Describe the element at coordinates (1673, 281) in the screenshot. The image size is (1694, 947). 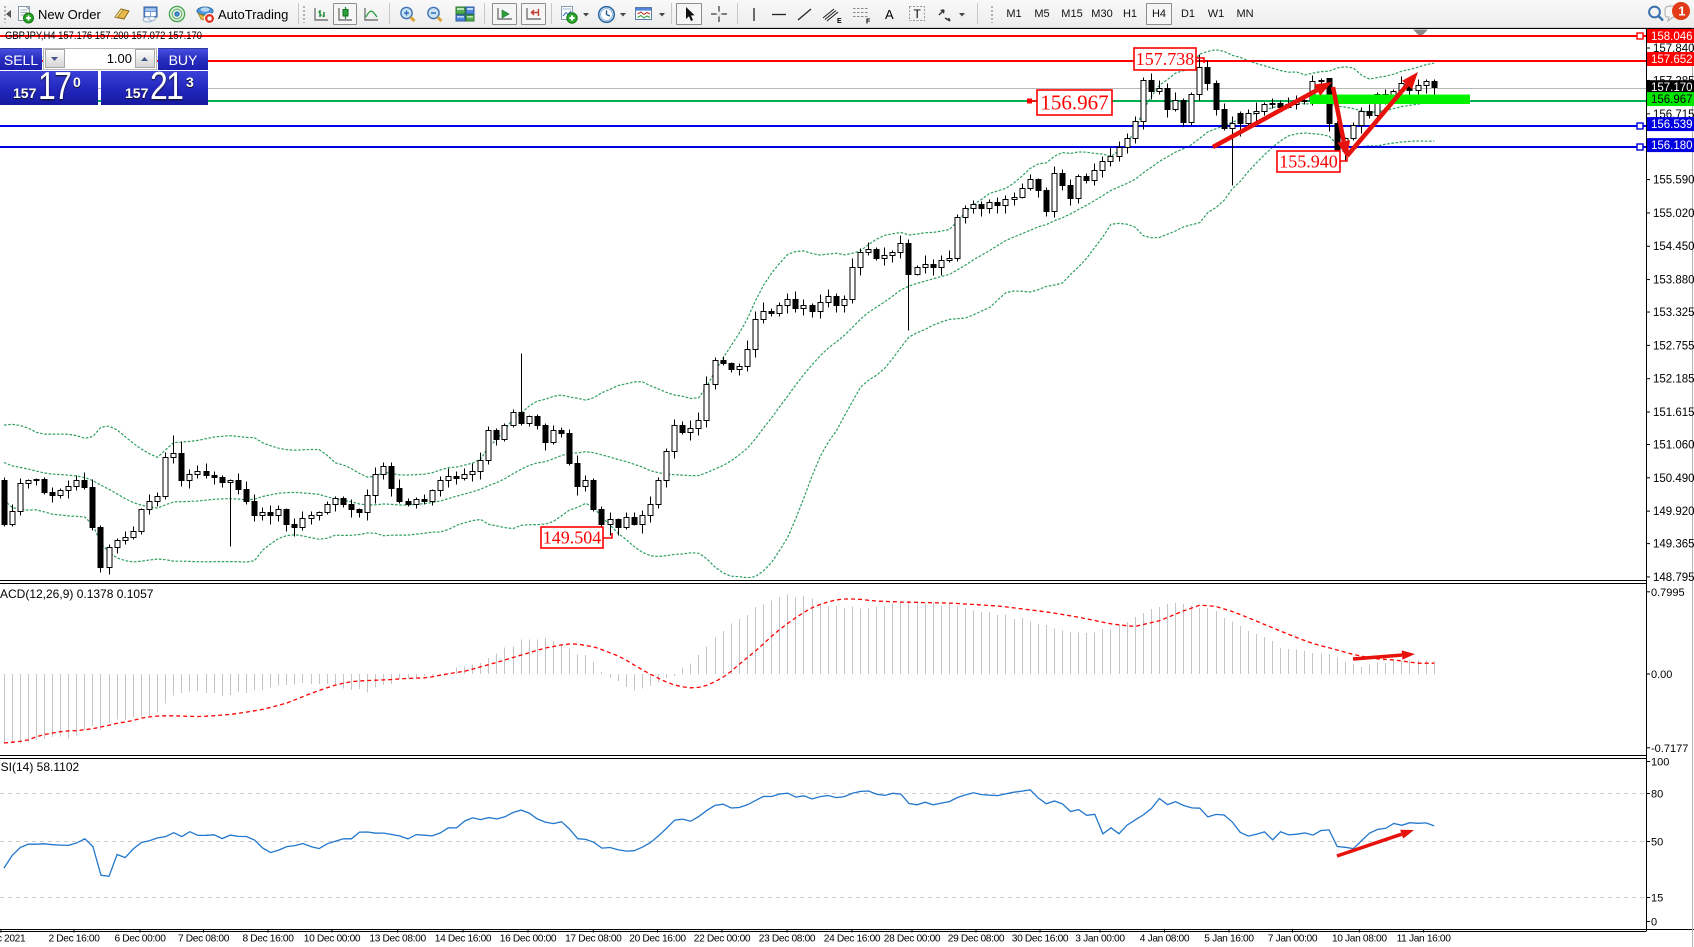
I see `svg-text: 153.880` at that location.